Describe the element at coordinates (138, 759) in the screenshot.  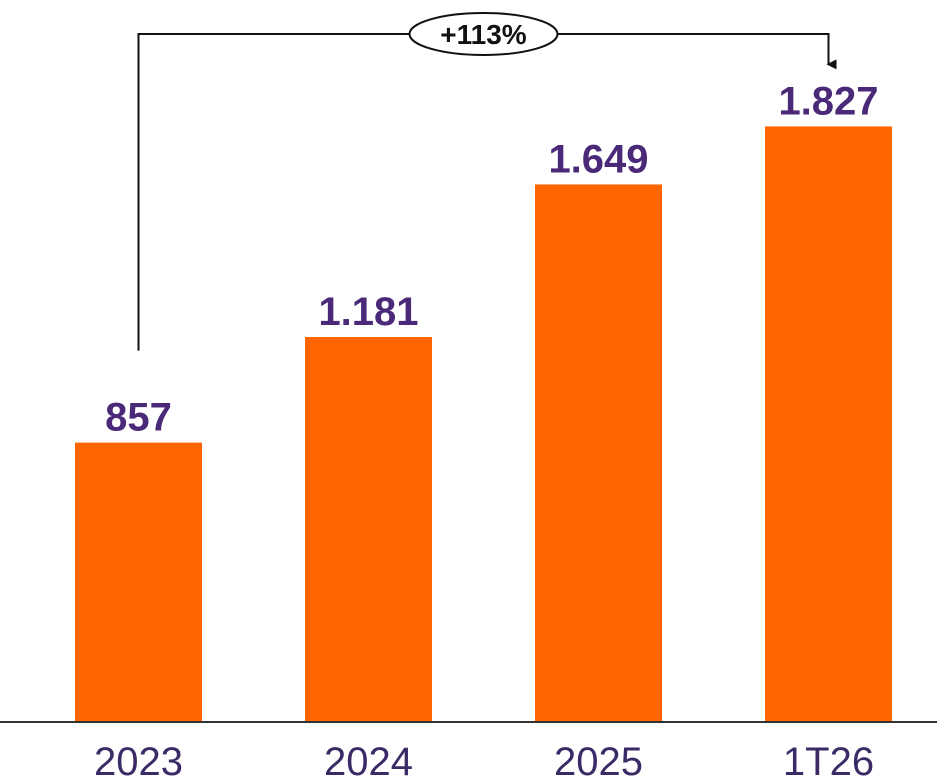
I see `x-tick-label: 2023` at that location.